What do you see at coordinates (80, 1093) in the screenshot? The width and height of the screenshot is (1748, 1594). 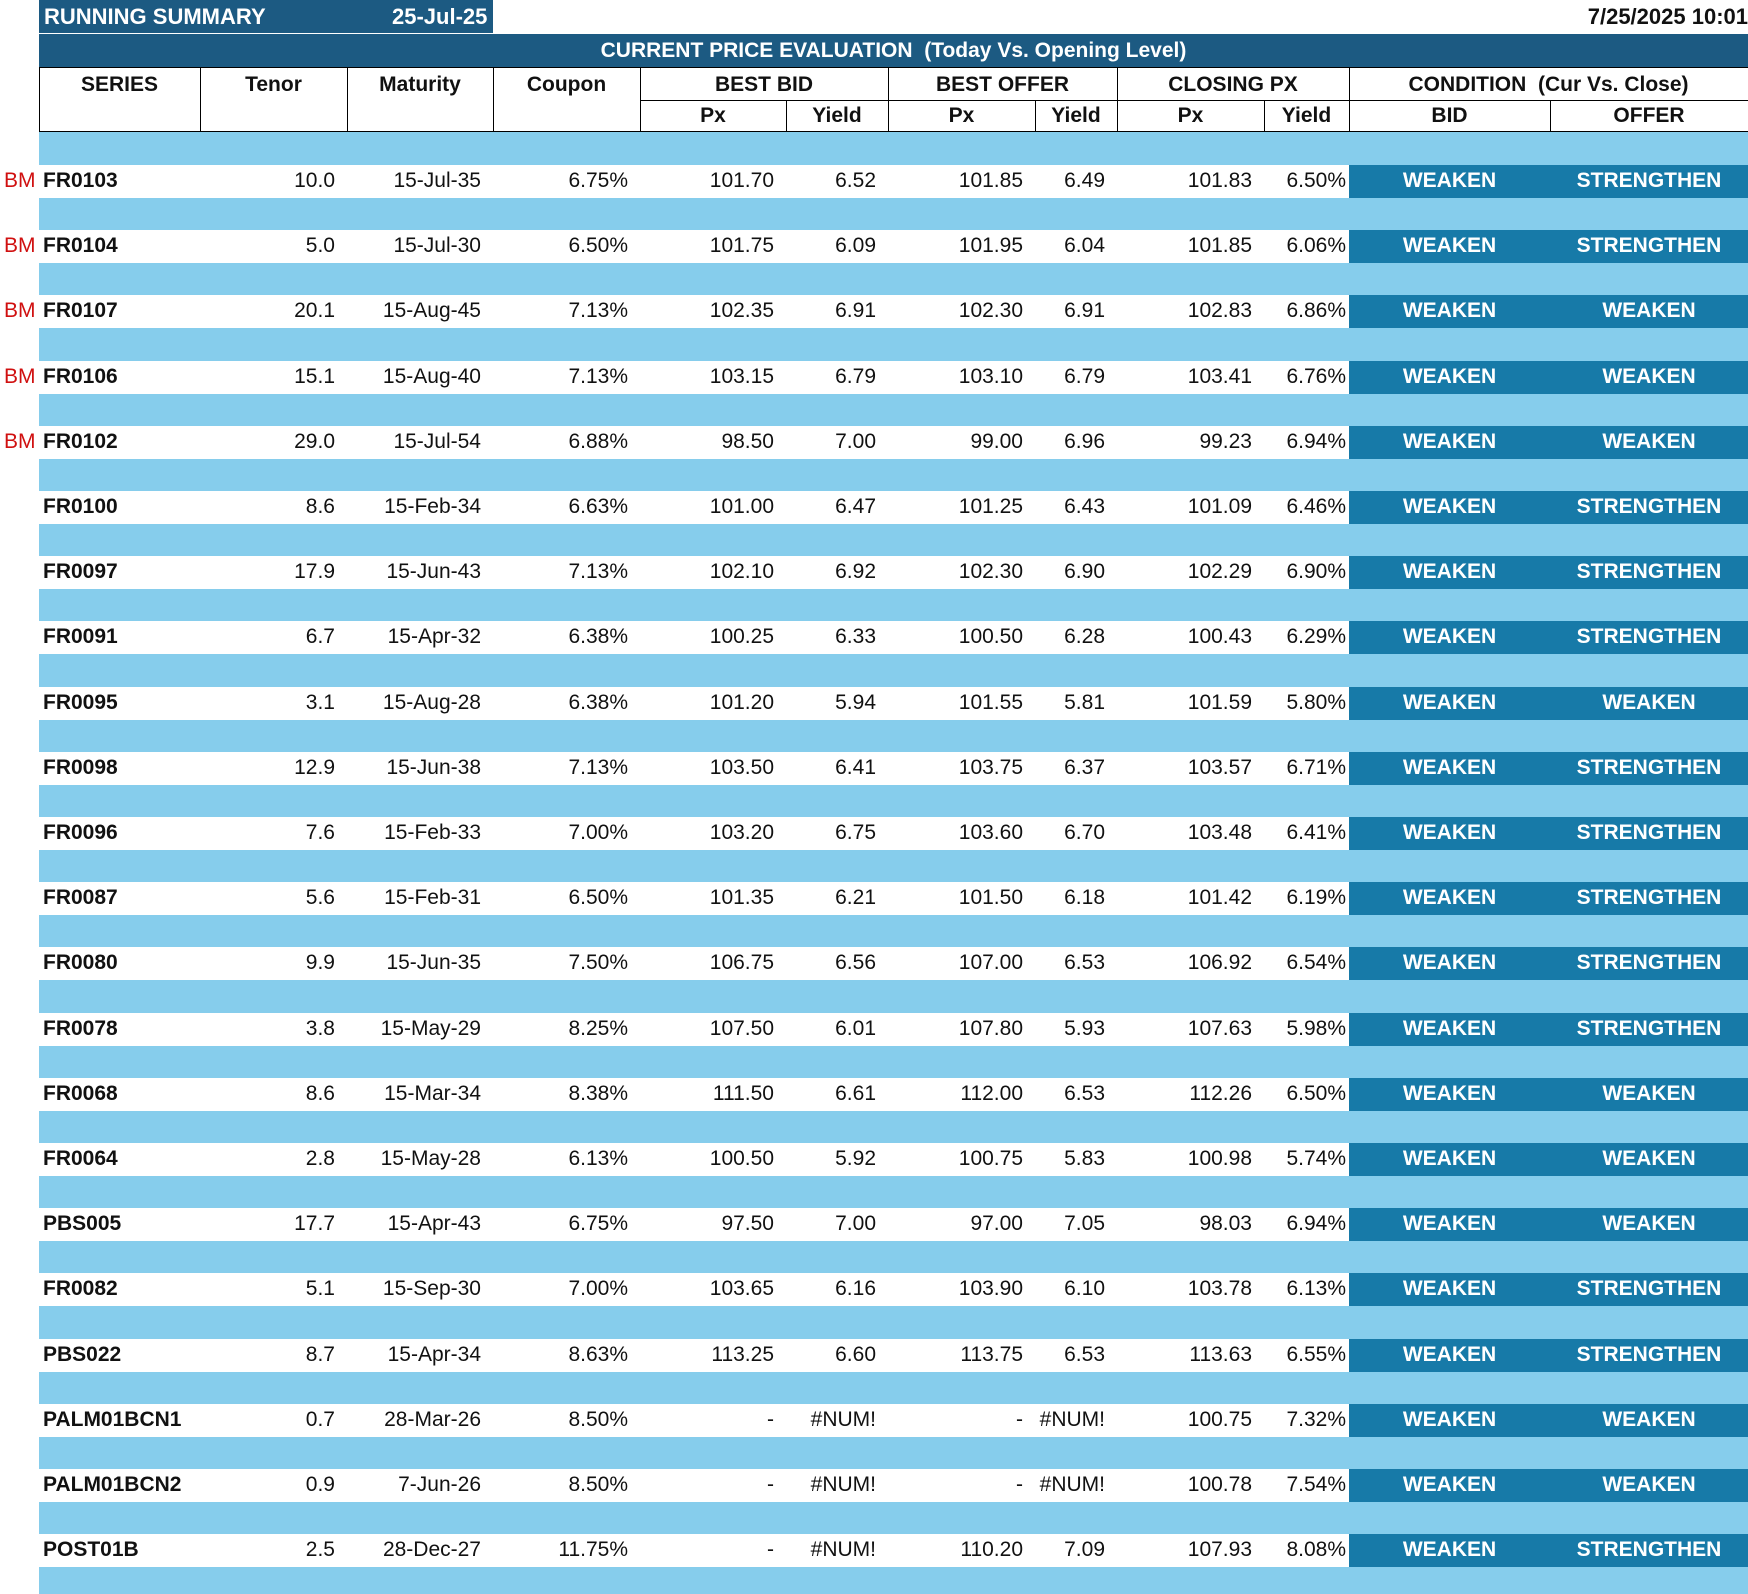 I see `series: FR0068` at bounding box center [80, 1093].